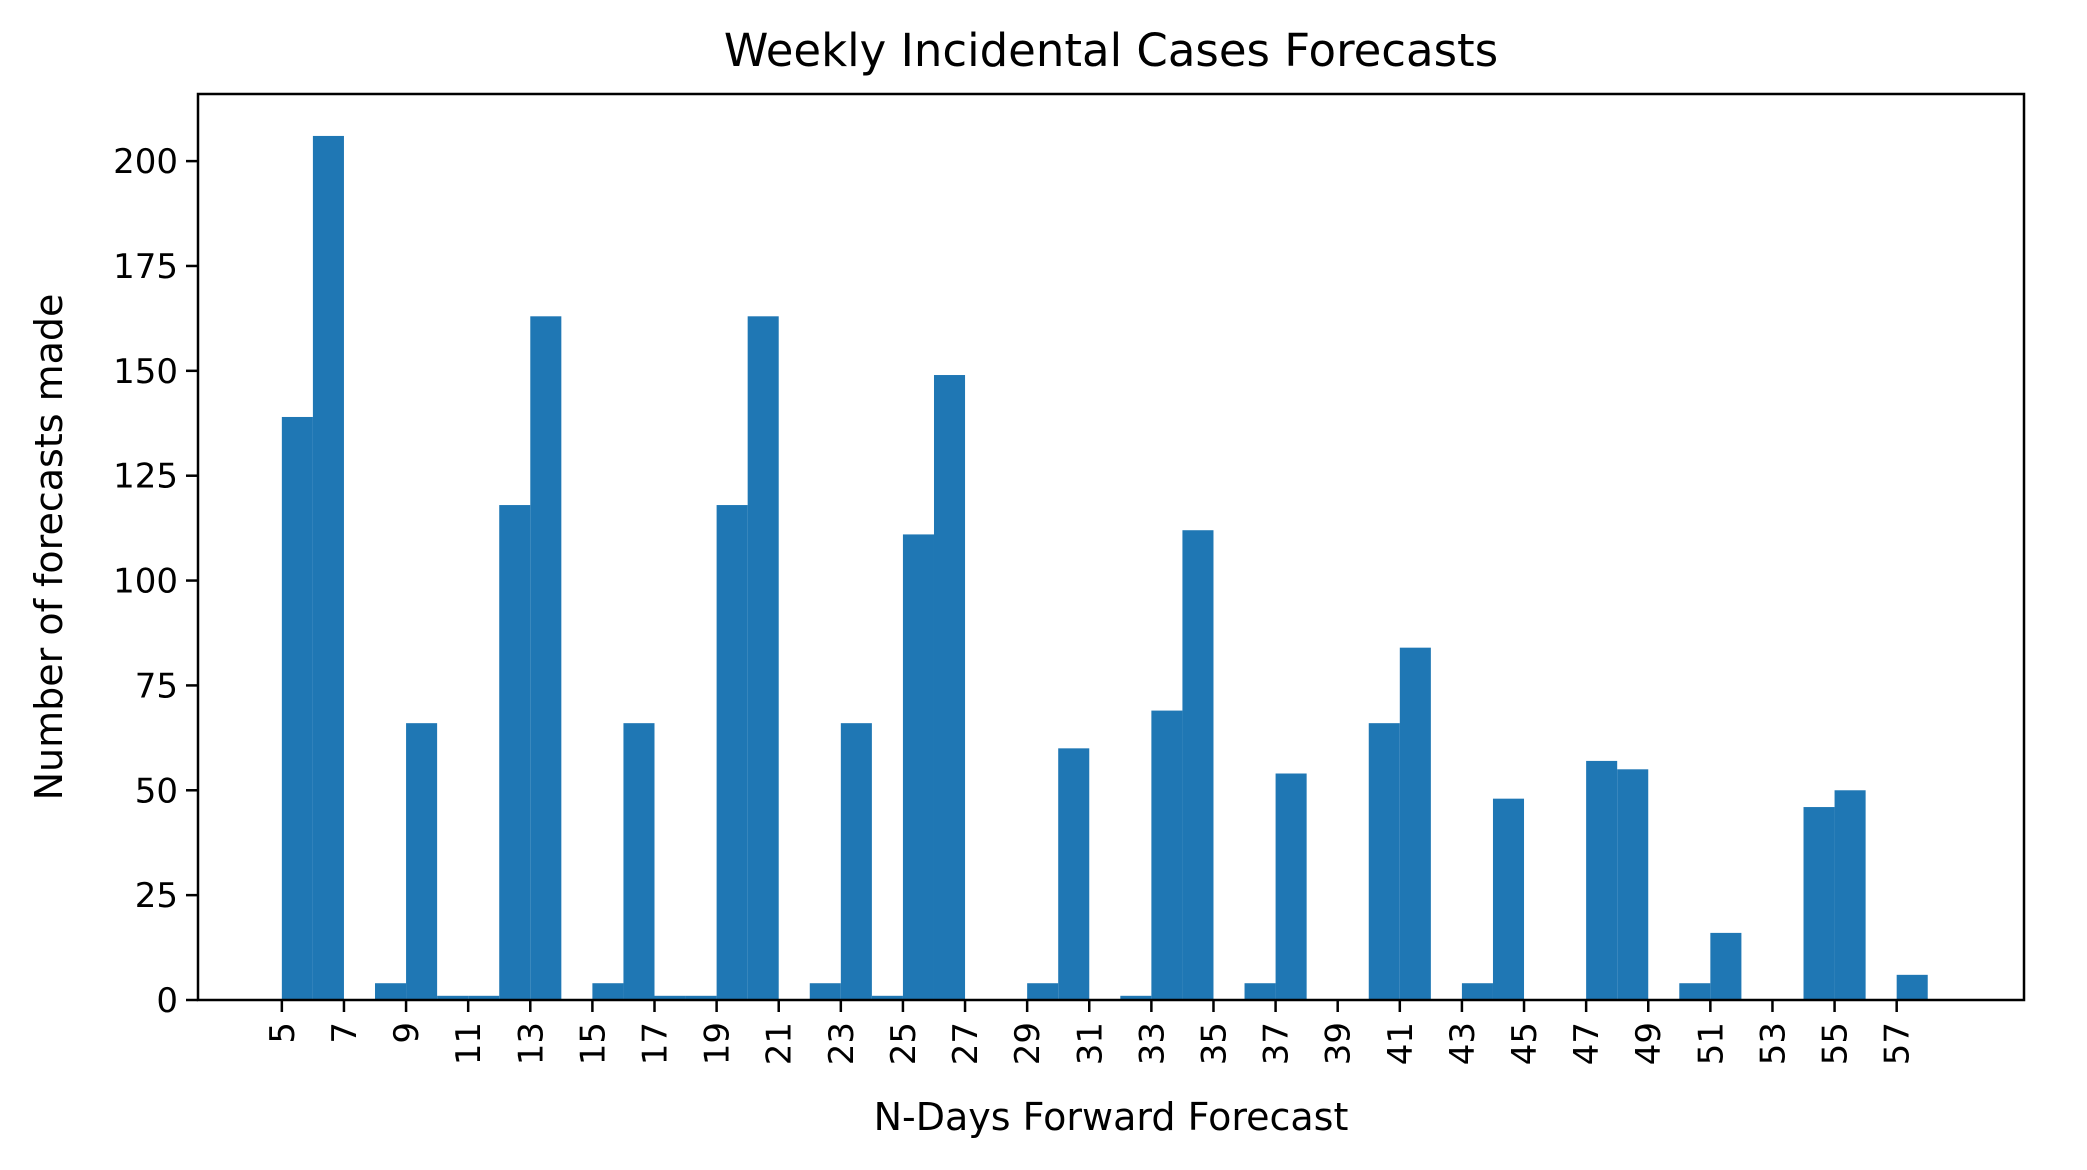 The width and height of the screenshot is (2087, 1170). Describe the element at coordinates (1111, 50) in the screenshot. I see `chart-title: Weekly Incidental Cases Forecasts` at that location.